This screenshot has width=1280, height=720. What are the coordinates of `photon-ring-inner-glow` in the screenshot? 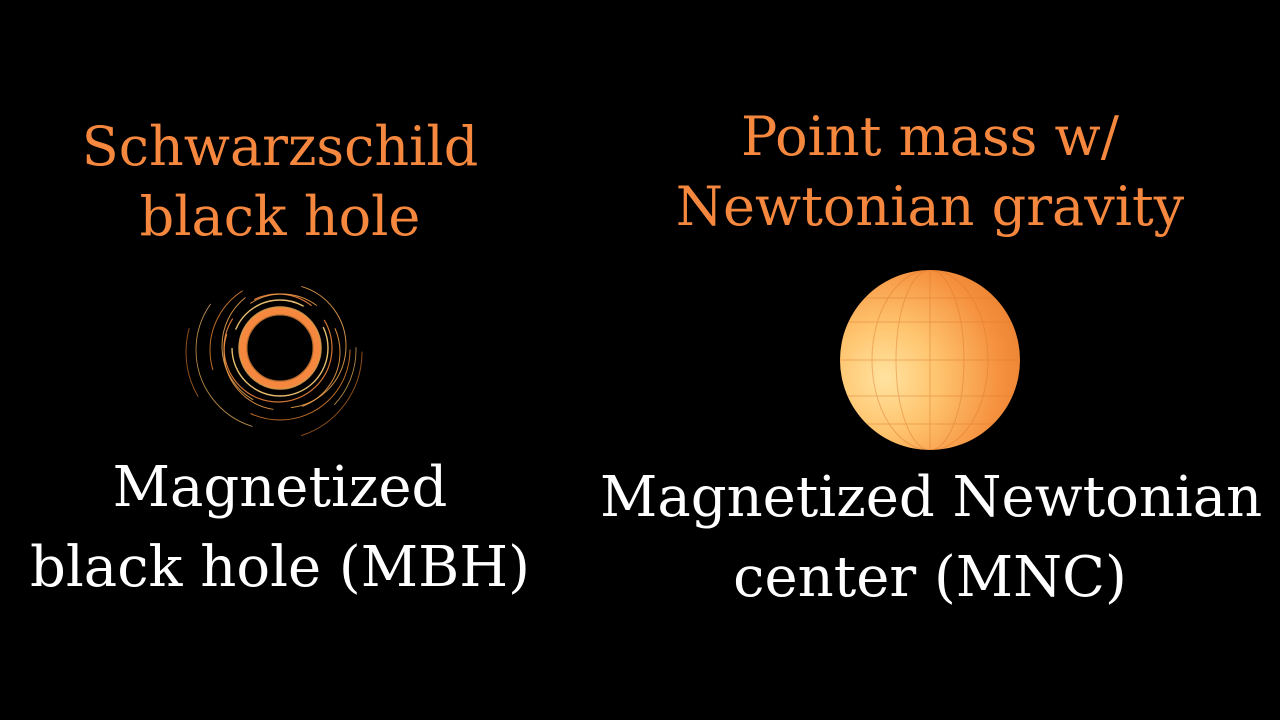 It's located at (280, 348).